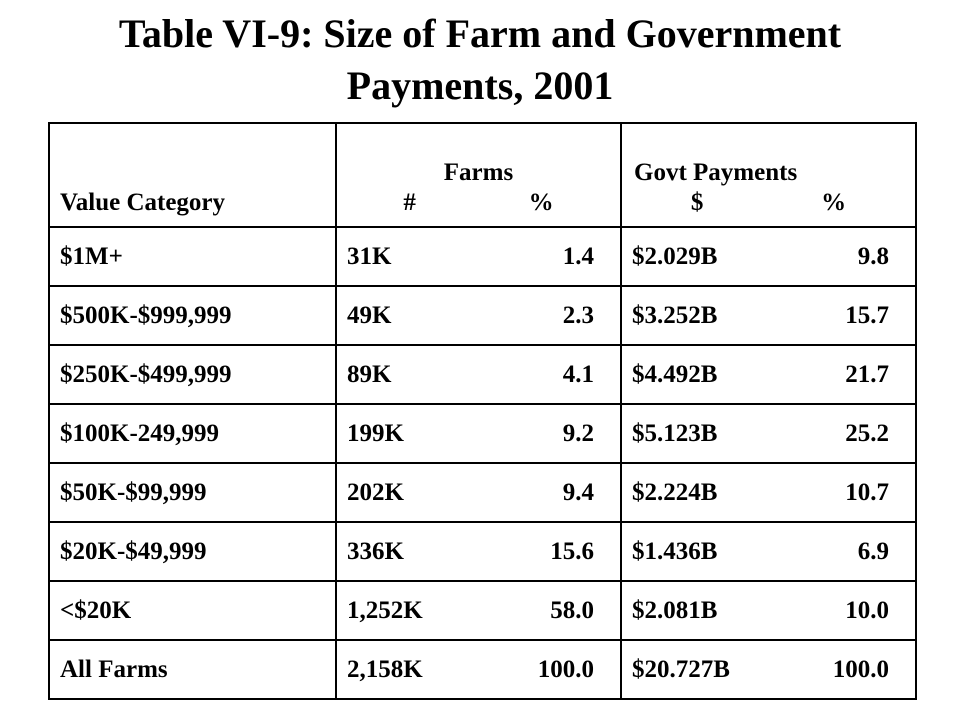  What do you see at coordinates (578, 315) in the screenshot?
I see `farms-pct: 2.3` at bounding box center [578, 315].